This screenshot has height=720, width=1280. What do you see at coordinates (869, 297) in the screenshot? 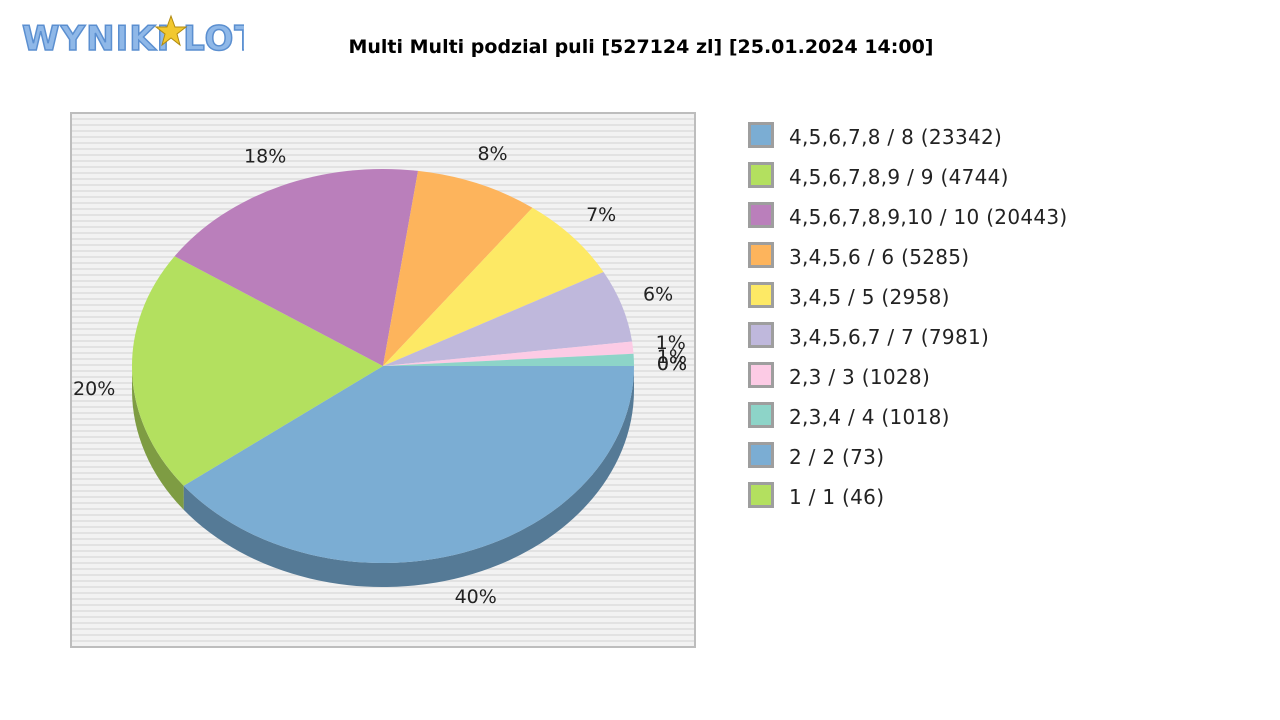
I see `legend-label: 3,4,5 / 5 (2958)` at bounding box center [869, 297].